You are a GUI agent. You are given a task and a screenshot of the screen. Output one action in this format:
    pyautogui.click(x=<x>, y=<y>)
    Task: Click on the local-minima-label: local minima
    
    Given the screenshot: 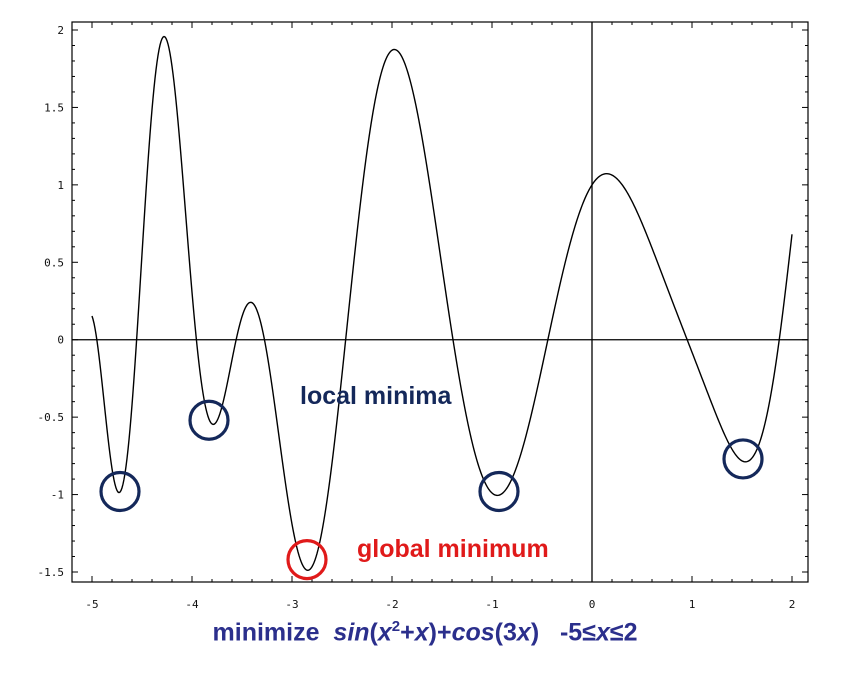 What is the action you would take?
    pyautogui.click(x=376, y=396)
    